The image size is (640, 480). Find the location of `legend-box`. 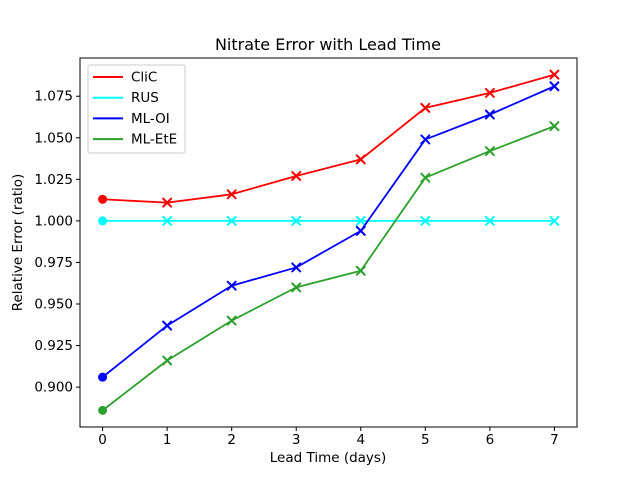

legend-box is located at coordinates (136, 109).